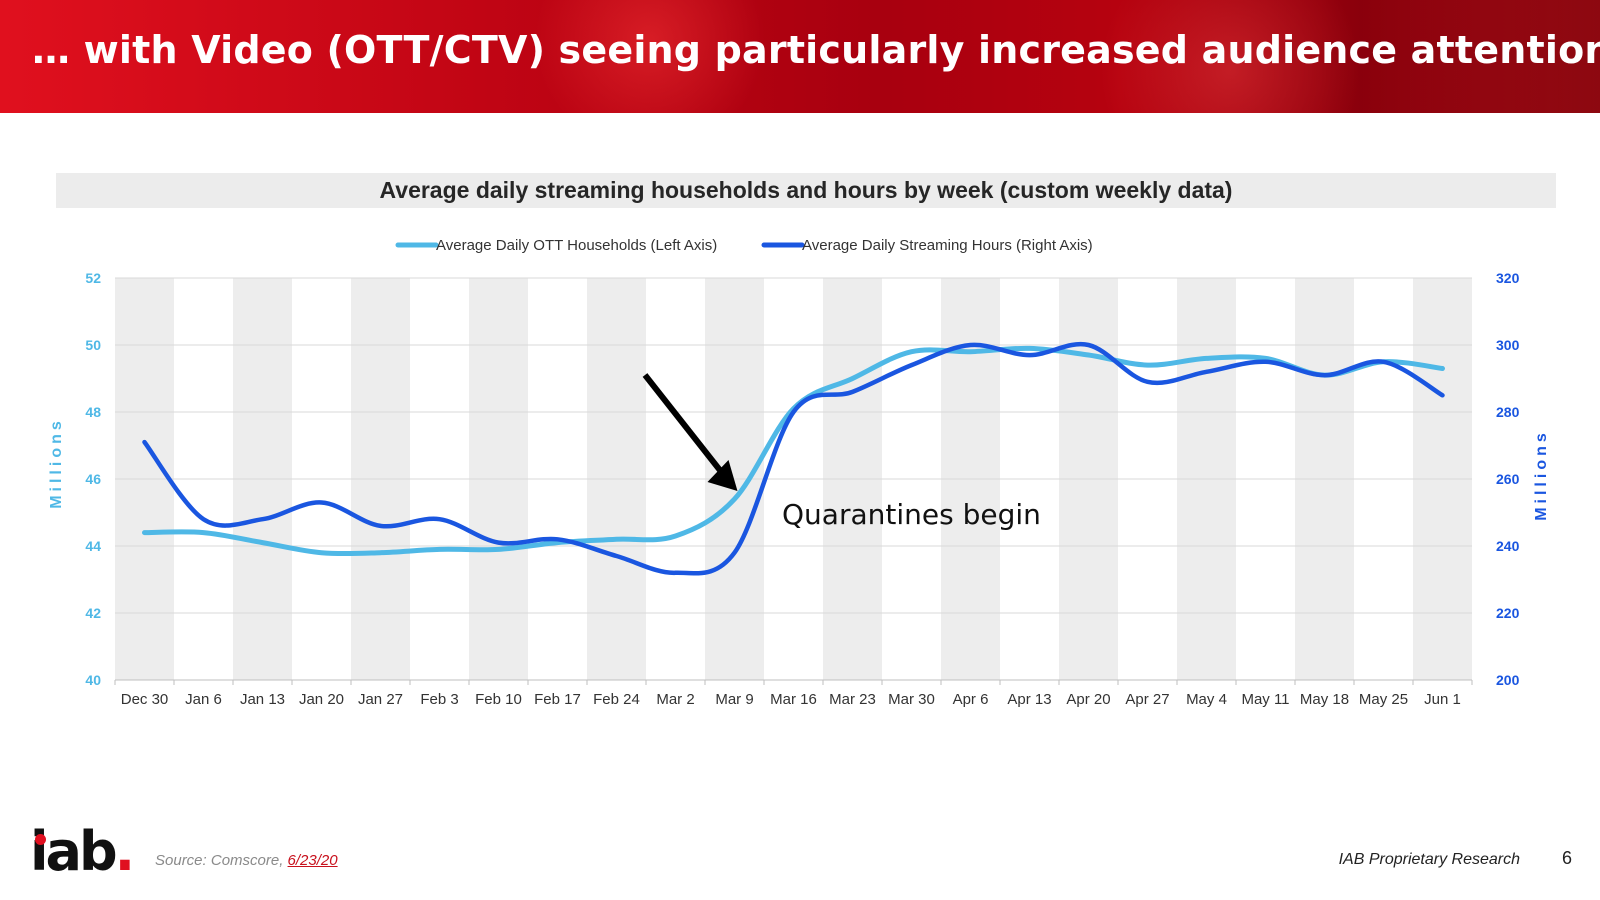 This screenshot has height=900, width=1600. I want to click on x-tick-label: May 4, so click(1206, 699).